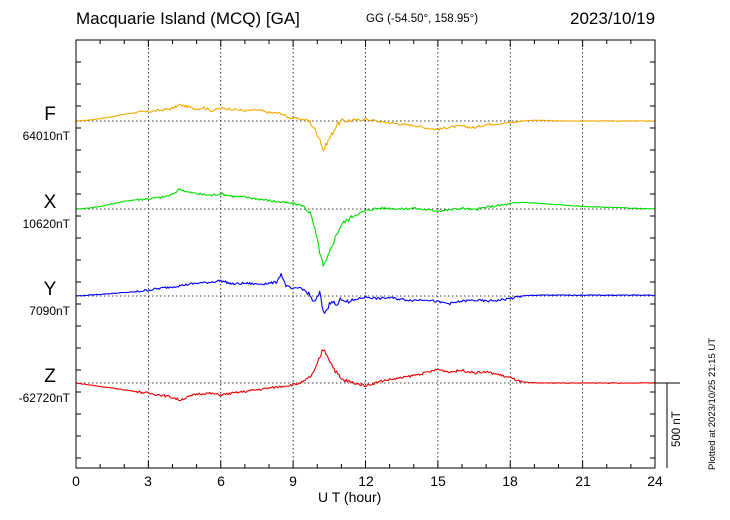  Describe the element at coordinates (50, 202) in the screenshot. I see `series-label-x: X` at that location.